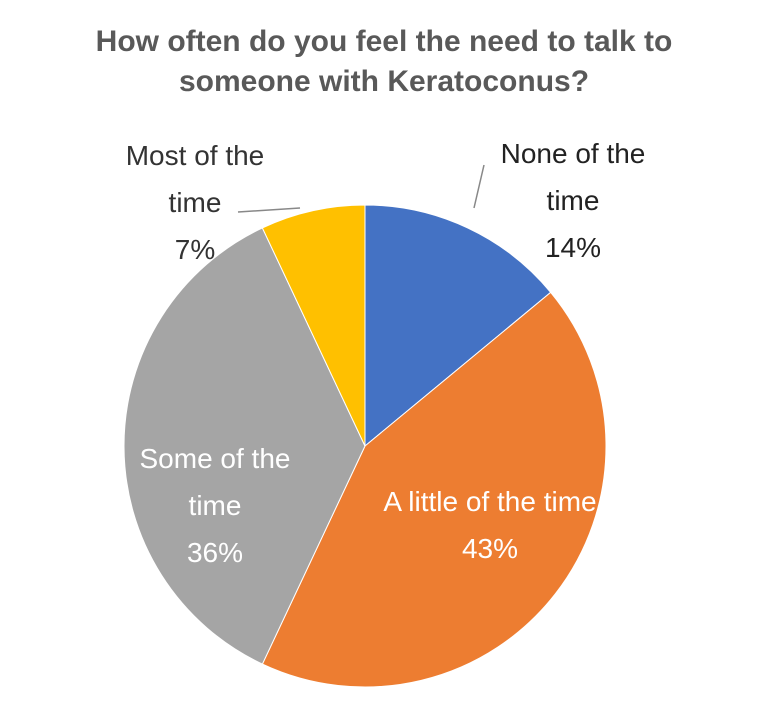 The width and height of the screenshot is (768, 710). I want to click on category-label: None of the time, so click(573, 177).